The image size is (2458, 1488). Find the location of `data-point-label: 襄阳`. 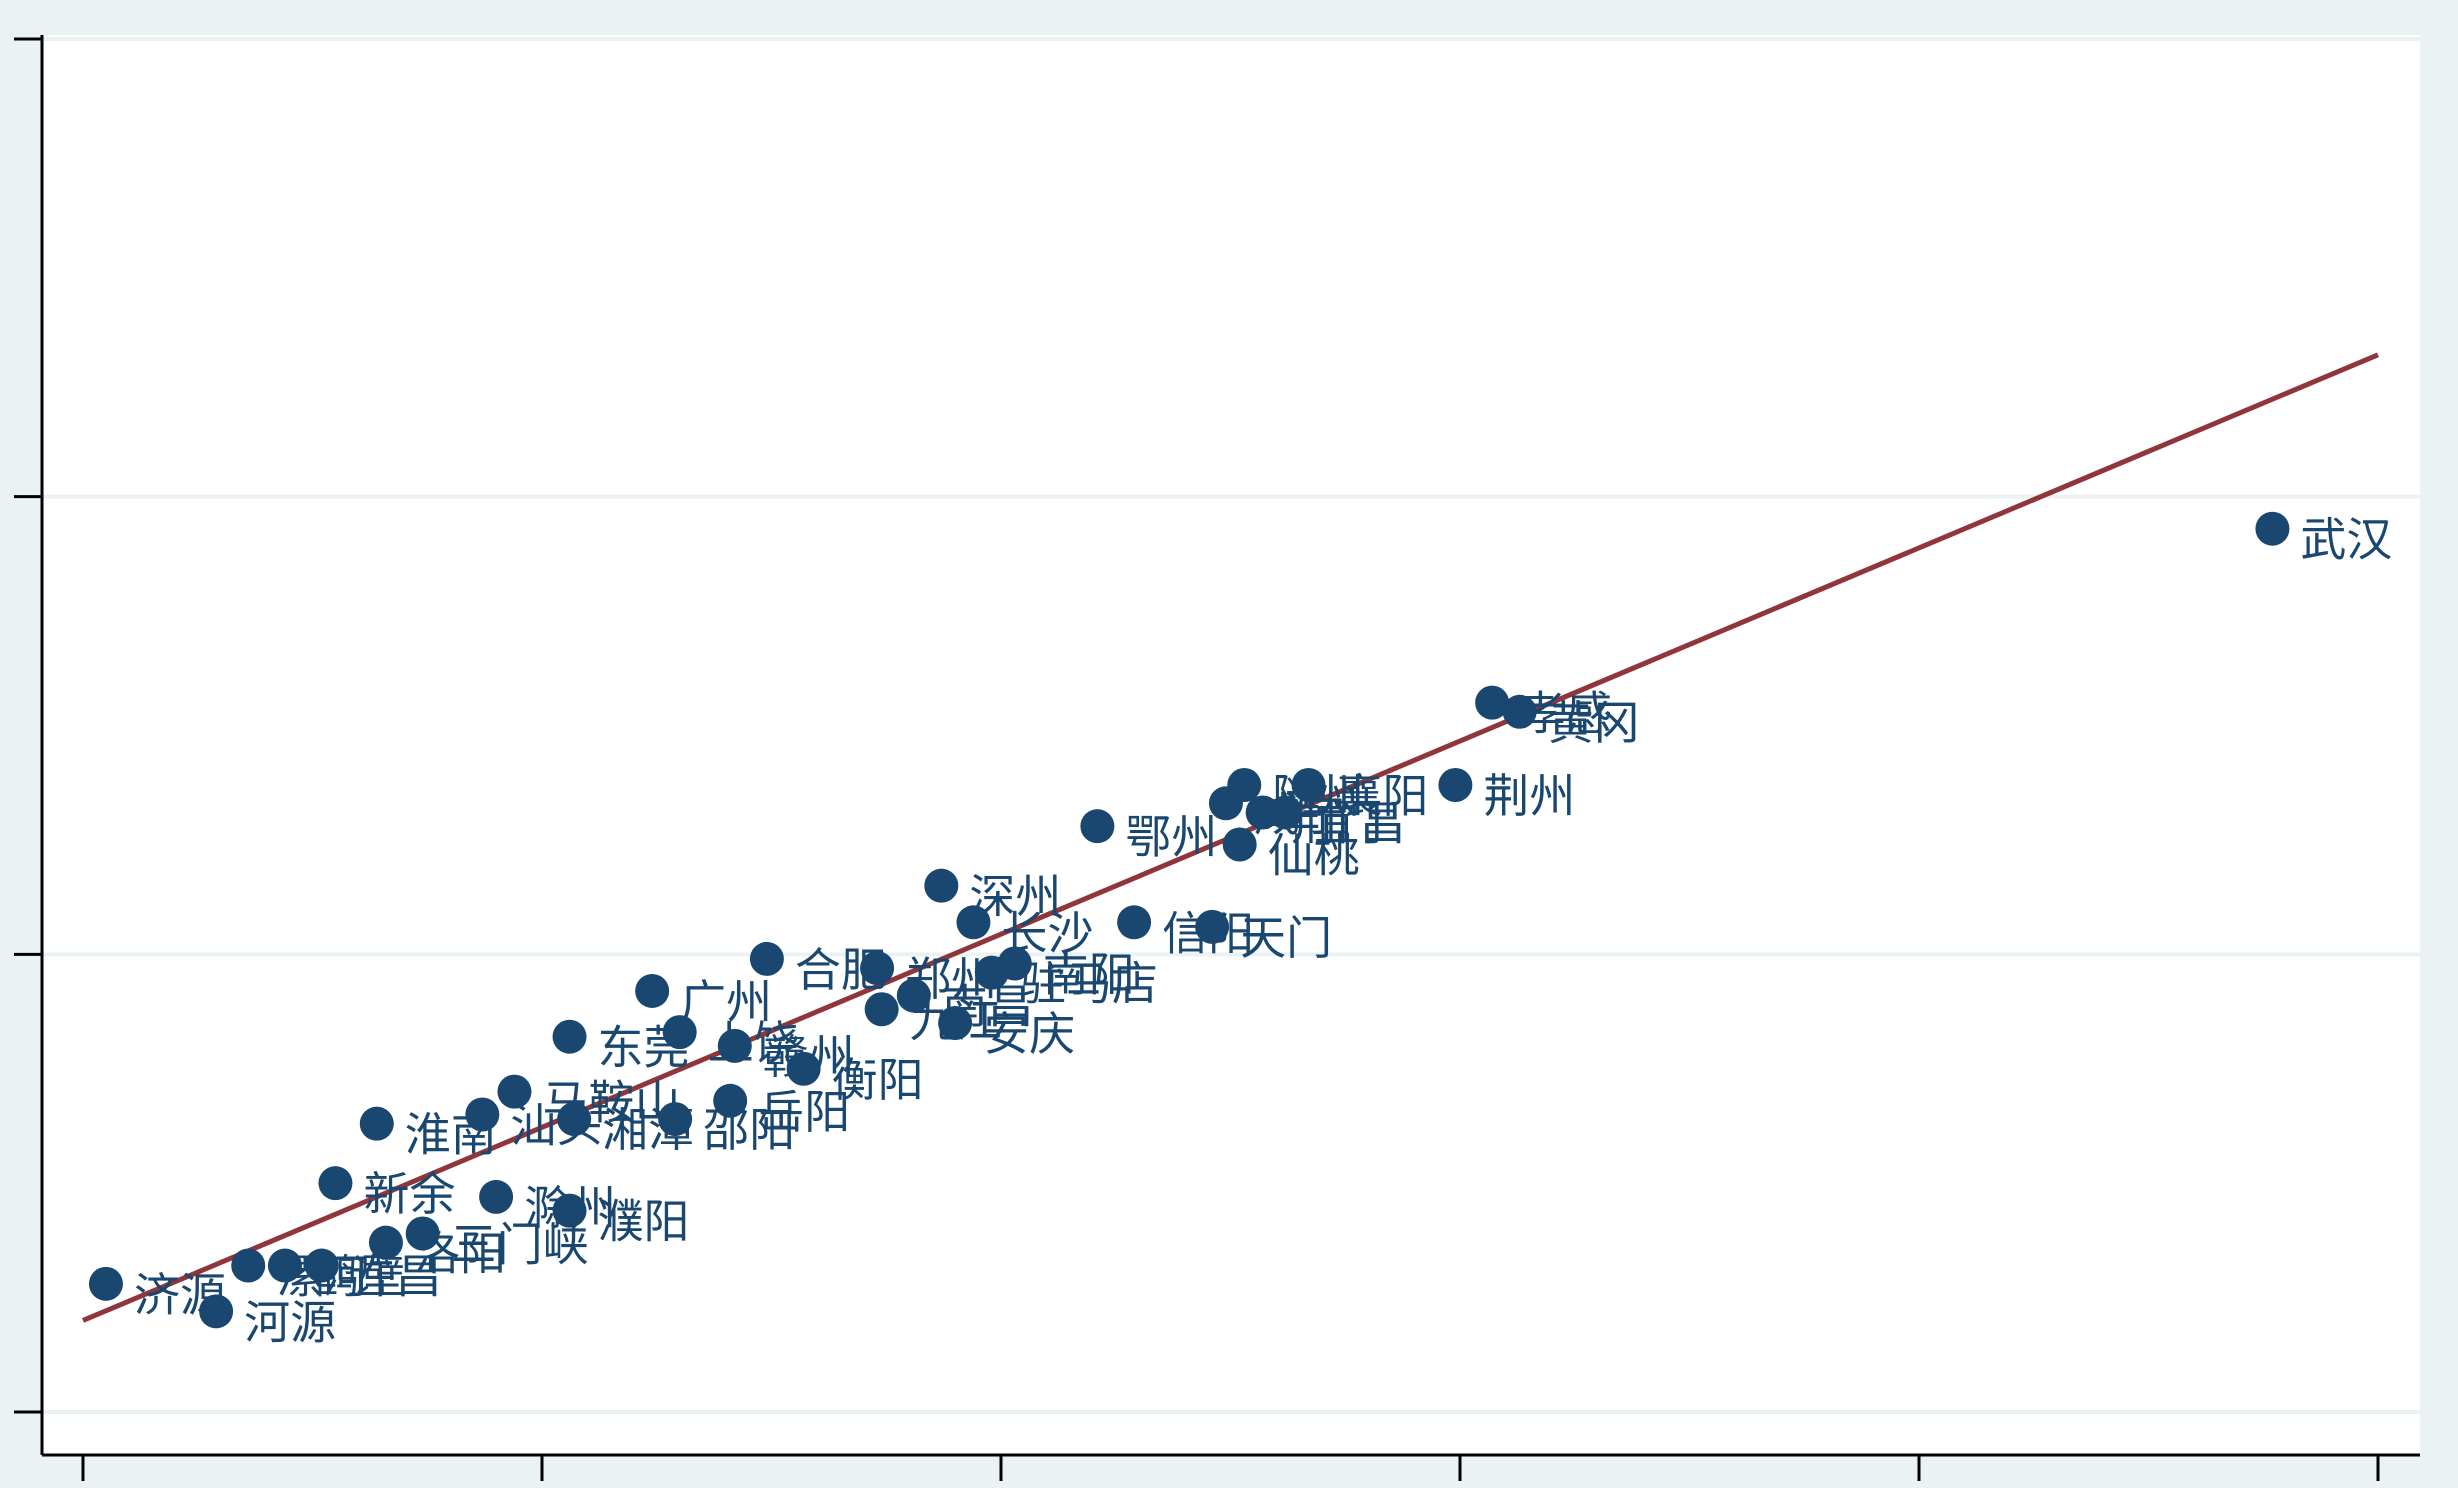

data-point-label: 襄阳 is located at coordinates (1383, 796).